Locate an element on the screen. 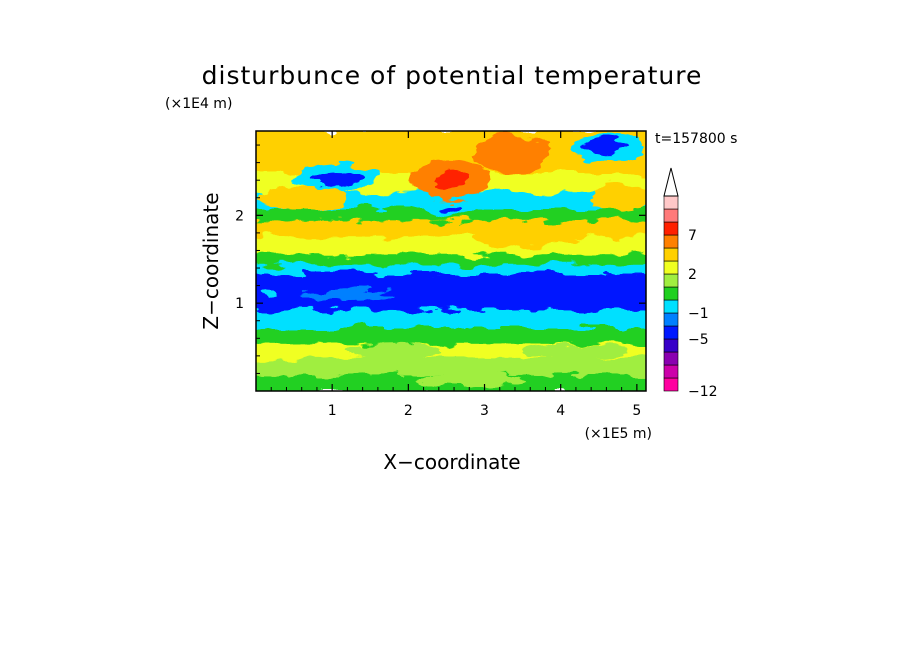 The image size is (904, 654). y-unit-label: (×1E4 m) is located at coordinates (198, 104).